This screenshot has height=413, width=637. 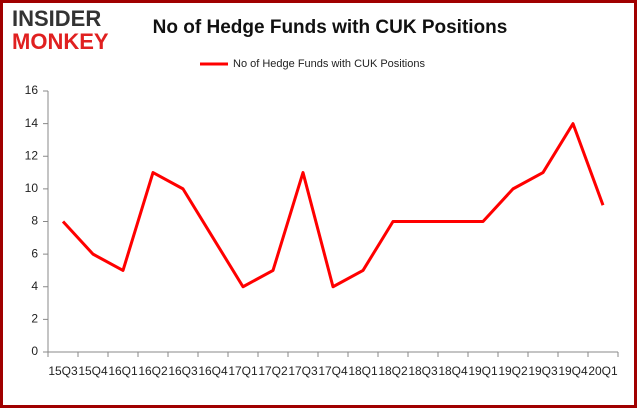 I want to click on legend-label: No of Hedge Funds with CUK Positions, so click(x=329, y=64).